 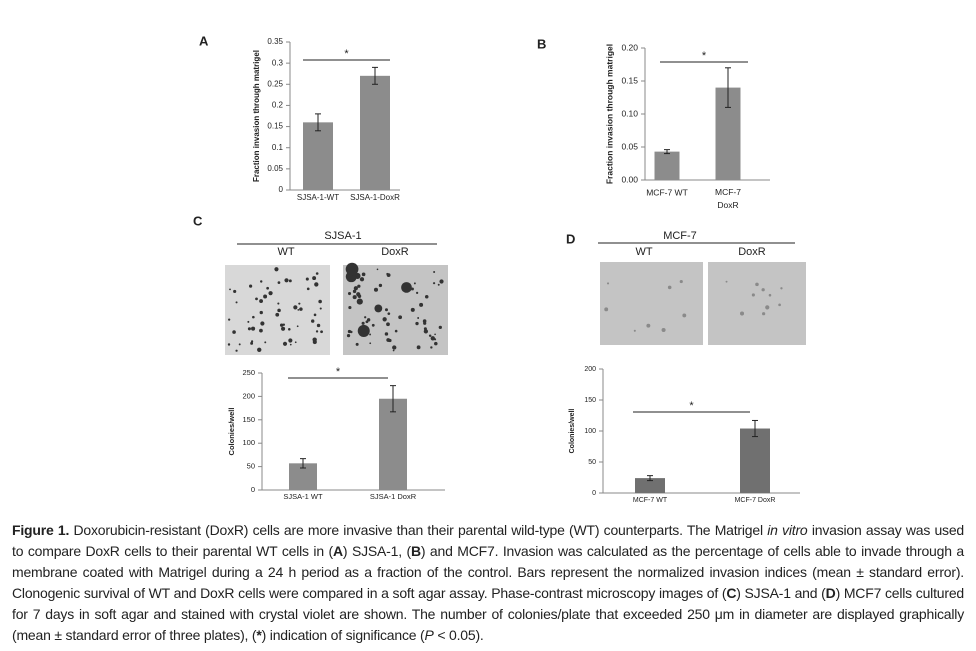 I want to click on y-tick-label: 0.00, so click(x=629, y=179).